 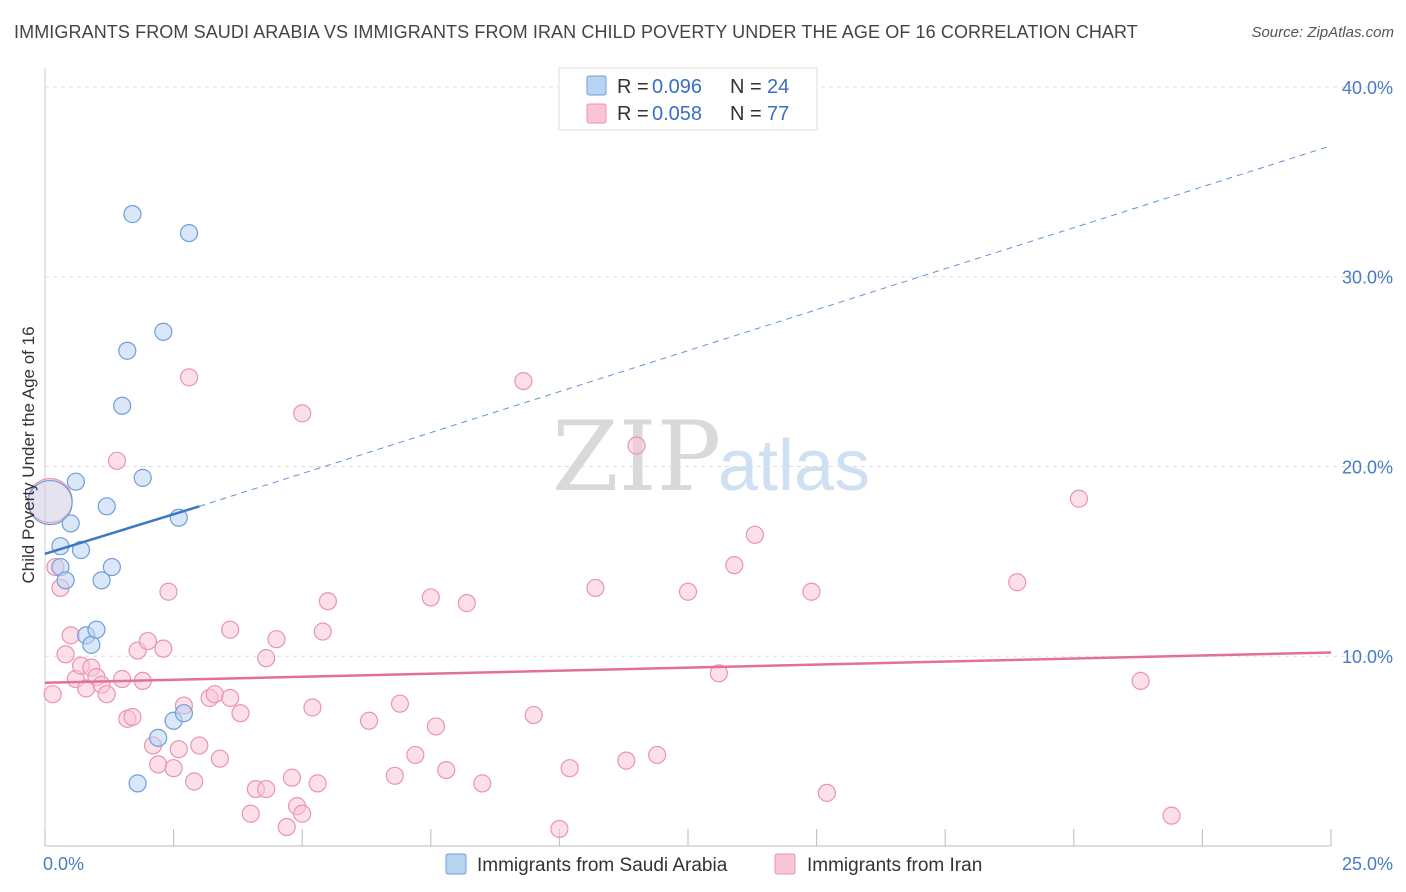 I want to click on watermark-atlas: atlas, so click(x=794, y=466).